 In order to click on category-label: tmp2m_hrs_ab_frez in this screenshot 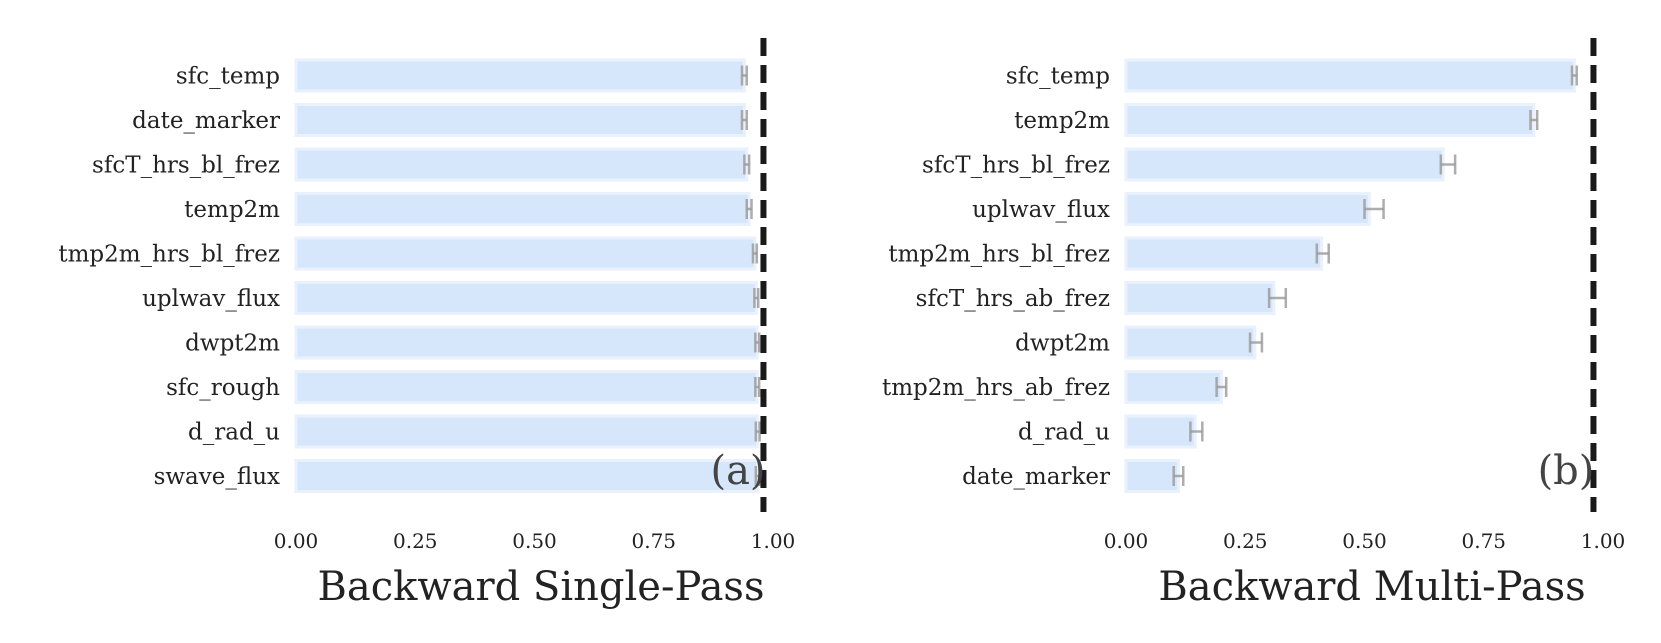, I will do `click(996, 388)`.